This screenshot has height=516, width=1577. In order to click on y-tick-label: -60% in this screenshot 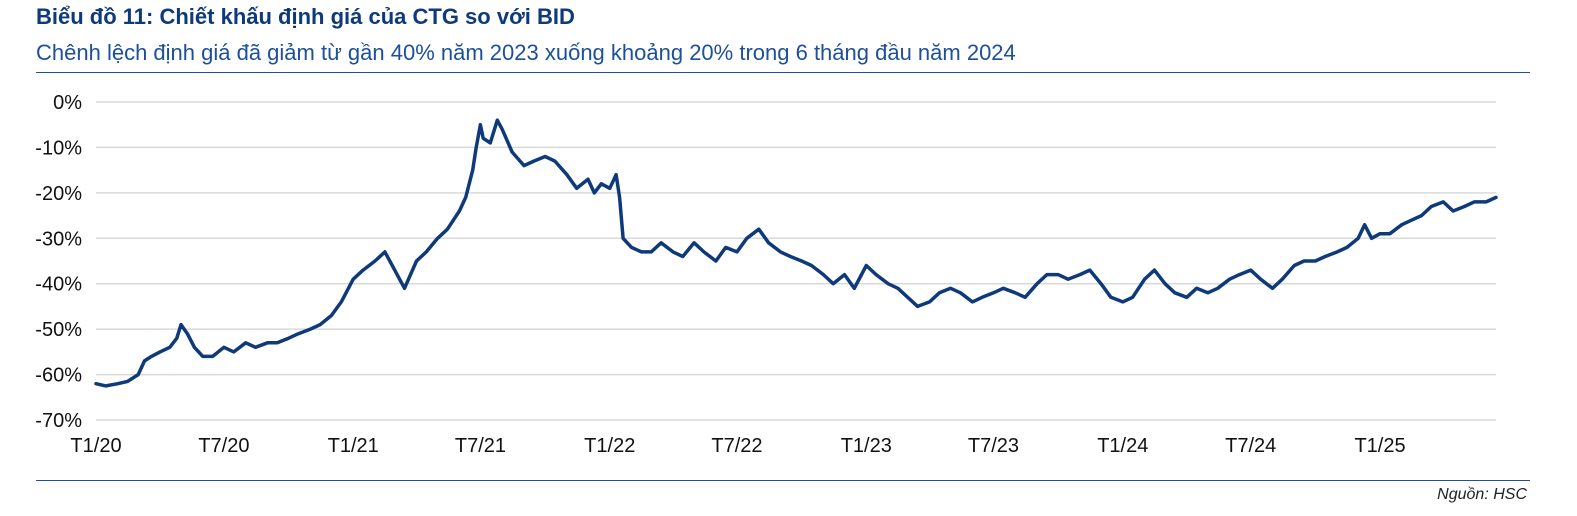, I will do `click(58, 376)`.